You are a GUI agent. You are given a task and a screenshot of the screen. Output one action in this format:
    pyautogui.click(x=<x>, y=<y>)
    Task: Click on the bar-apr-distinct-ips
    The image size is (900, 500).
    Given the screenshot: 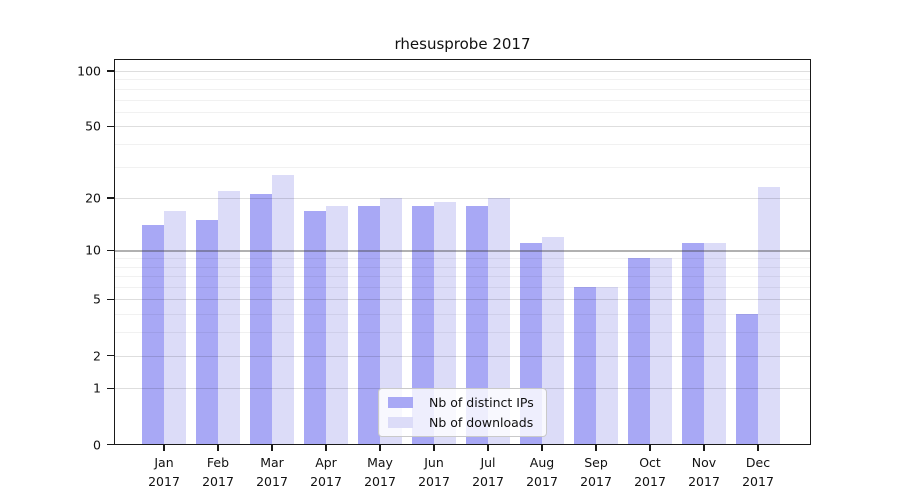 What is the action you would take?
    pyautogui.click(x=315, y=327)
    